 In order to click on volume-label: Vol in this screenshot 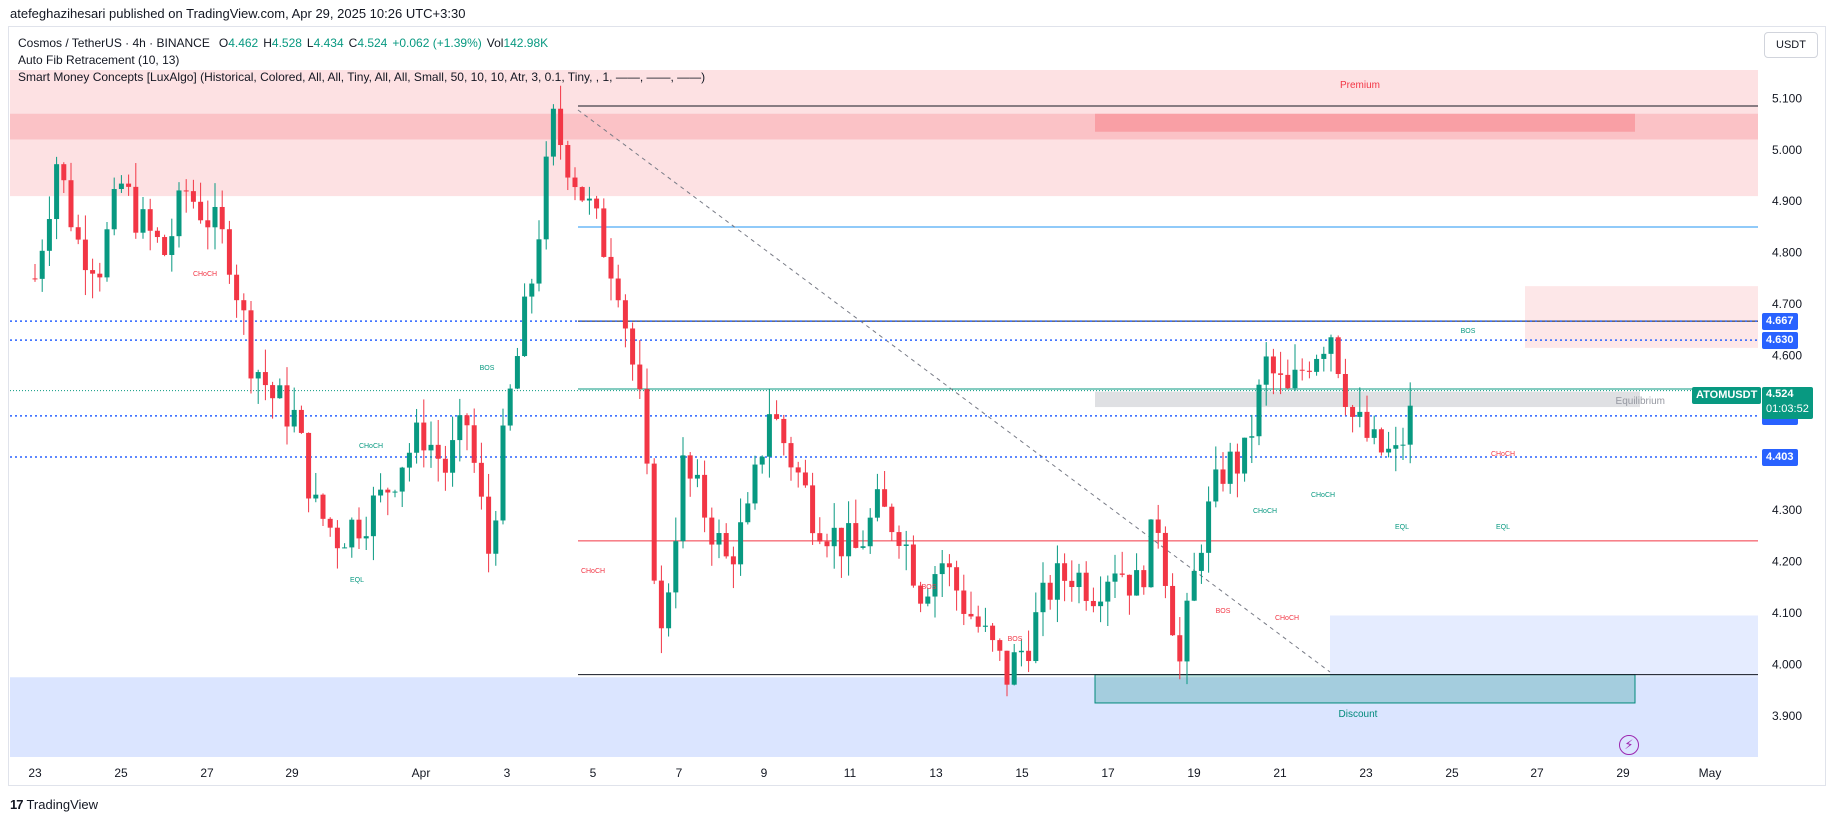, I will do `click(495, 43)`.